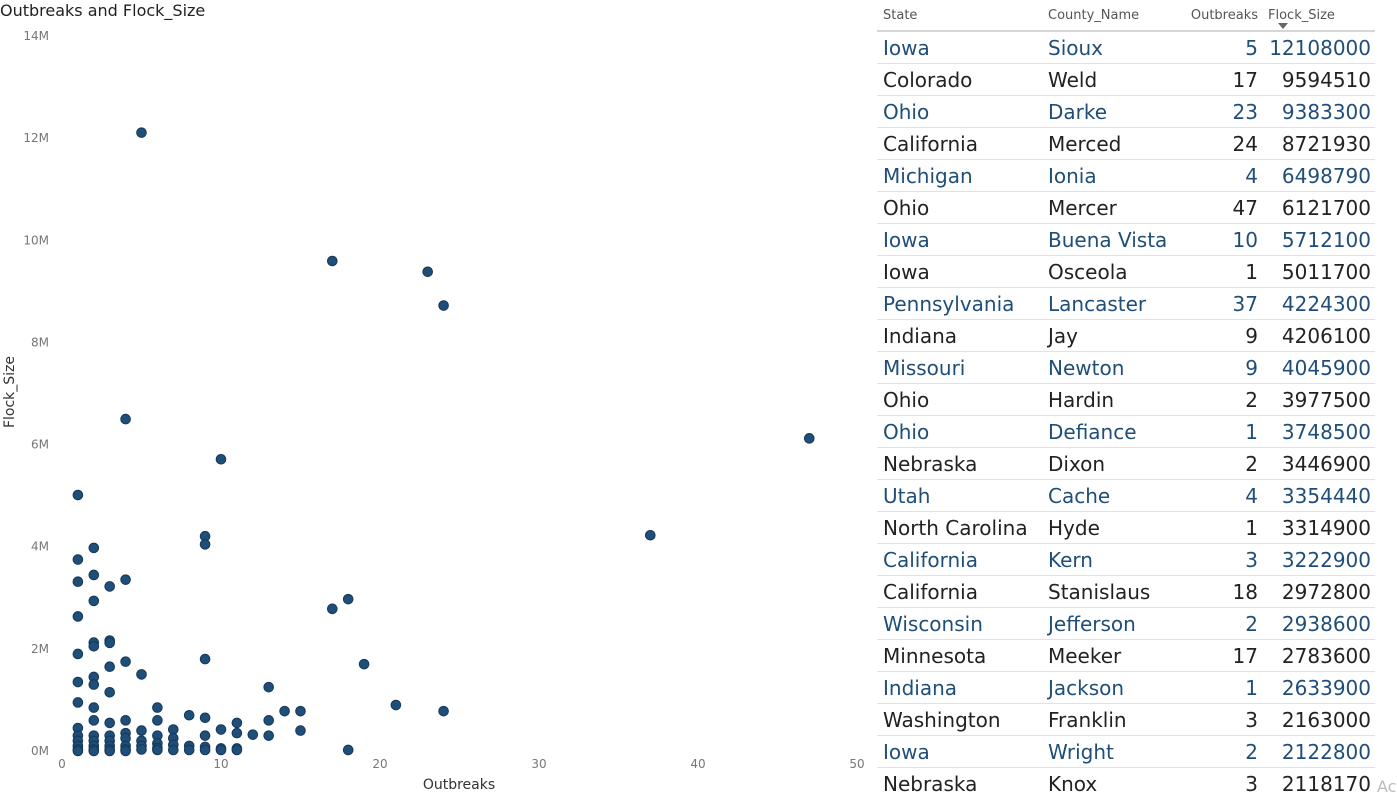 The height and width of the screenshot is (797, 1397). I want to click on cell-state: Indiana, so click(959, 335).